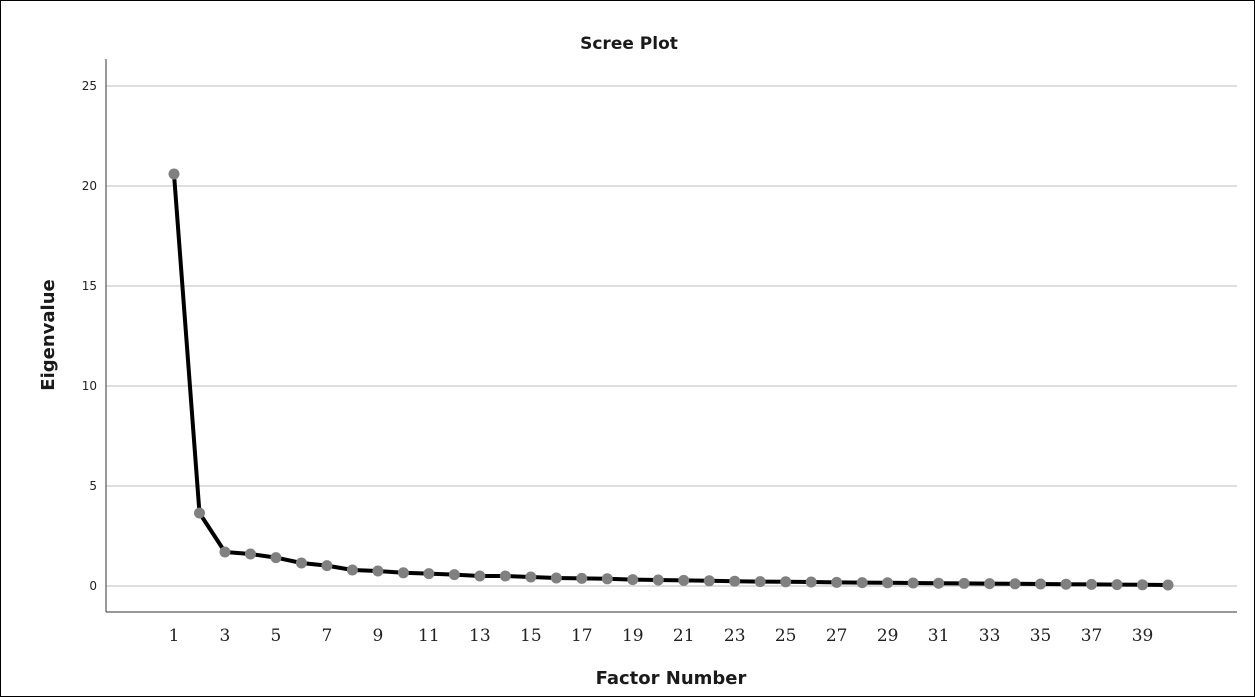 Image resolution: width=1255 pixels, height=697 pixels. I want to click on x-tick-label: 15, so click(531, 636).